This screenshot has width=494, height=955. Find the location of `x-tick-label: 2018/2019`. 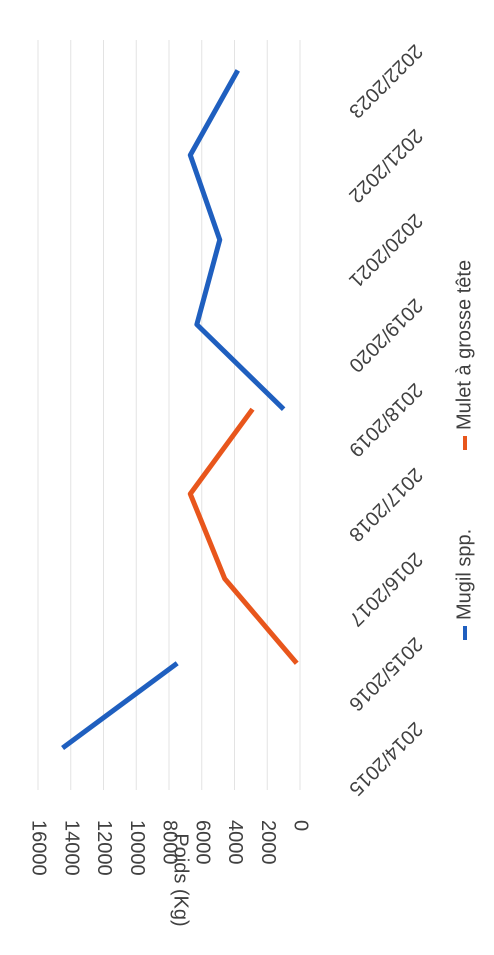

x-tick-label: 2018/2019 is located at coordinates (385, 420).